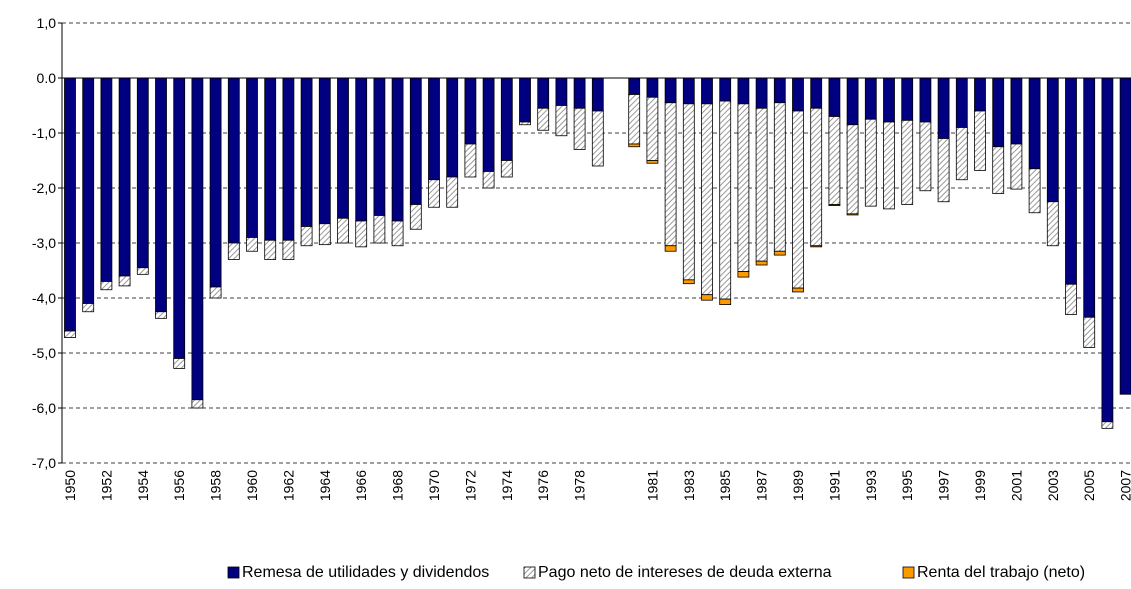 This screenshot has height=589, width=1131. I want to click on x-tick-label: 1954, so click(143, 485).